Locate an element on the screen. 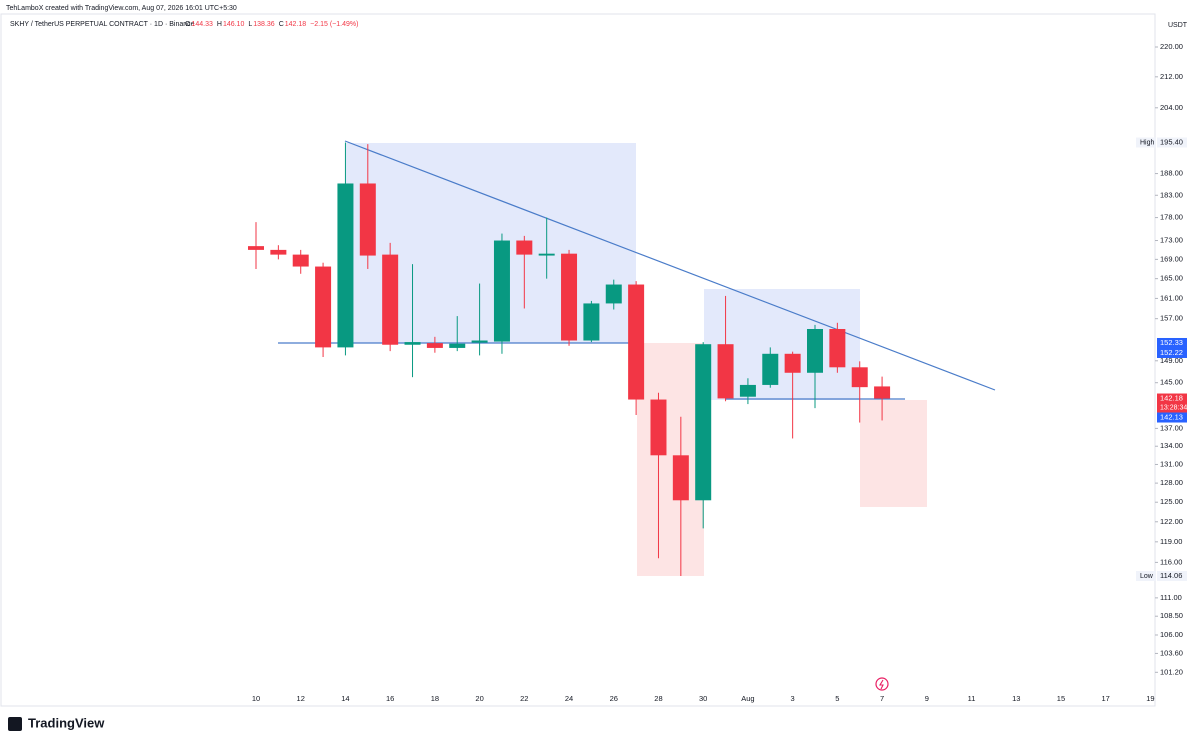 The height and width of the screenshot is (747, 1200). x-tick-label: 7 is located at coordinates (882, 698).